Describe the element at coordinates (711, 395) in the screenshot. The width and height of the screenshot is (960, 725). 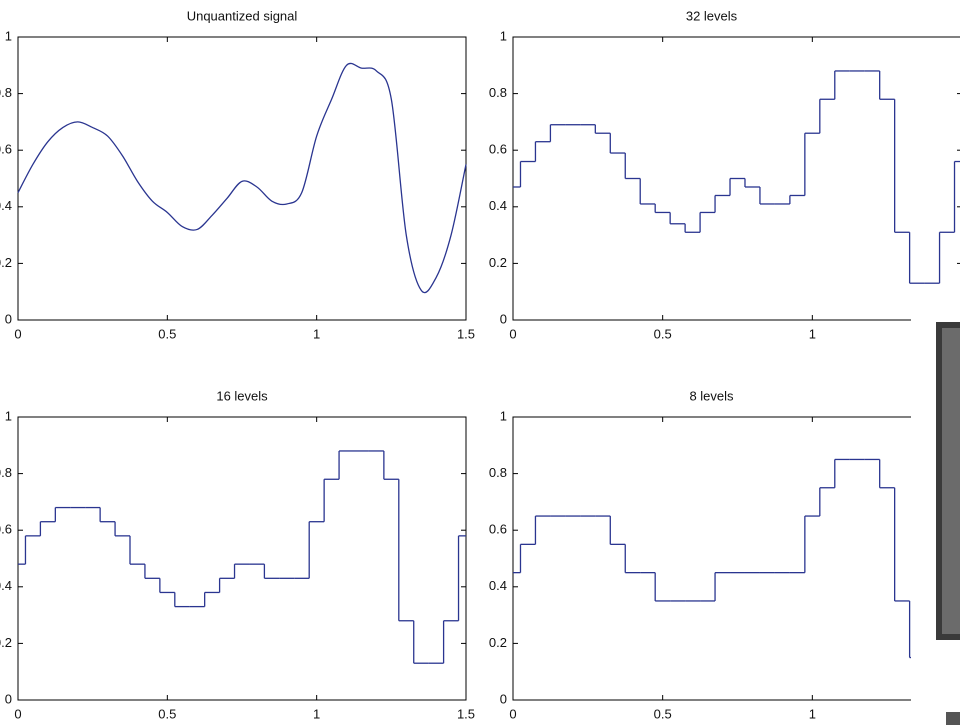
I see `chart-title: 8 levels` at that location.